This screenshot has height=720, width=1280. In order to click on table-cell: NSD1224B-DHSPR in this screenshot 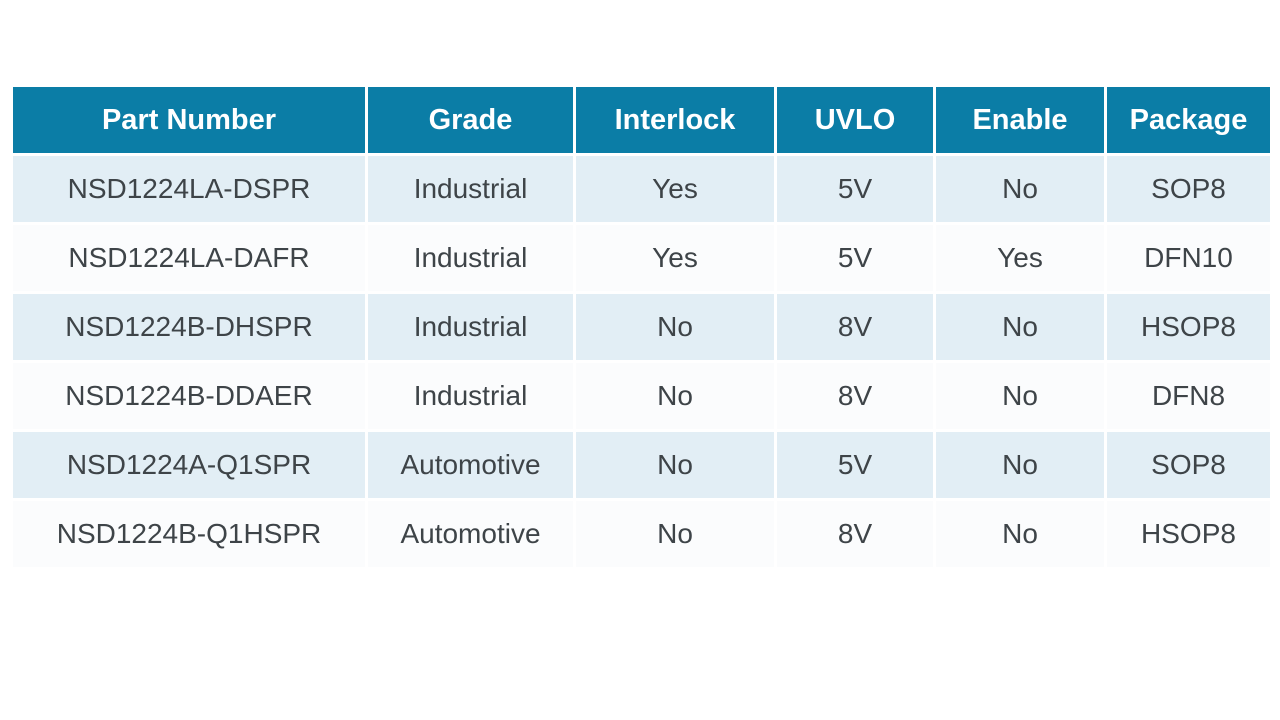, I will do `click(189, 327)`.